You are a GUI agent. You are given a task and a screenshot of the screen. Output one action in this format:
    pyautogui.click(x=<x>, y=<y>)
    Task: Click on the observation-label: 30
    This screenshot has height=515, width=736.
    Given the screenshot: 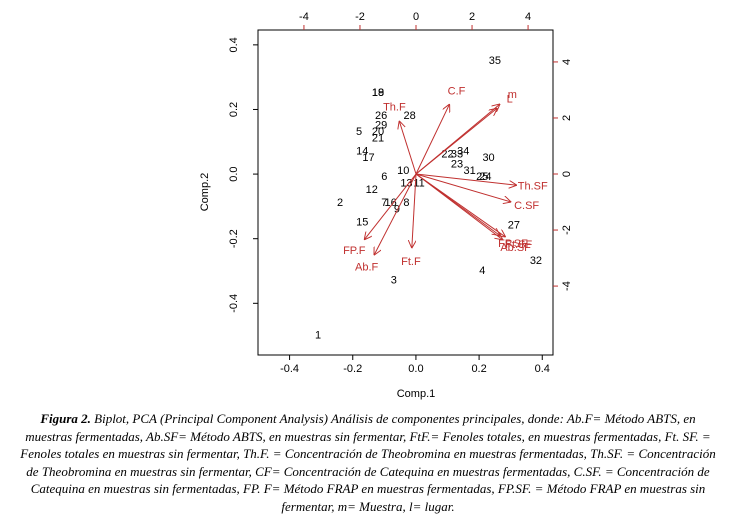 What is the action you would take?
    pyautogui.click(x=488, y=158)
    